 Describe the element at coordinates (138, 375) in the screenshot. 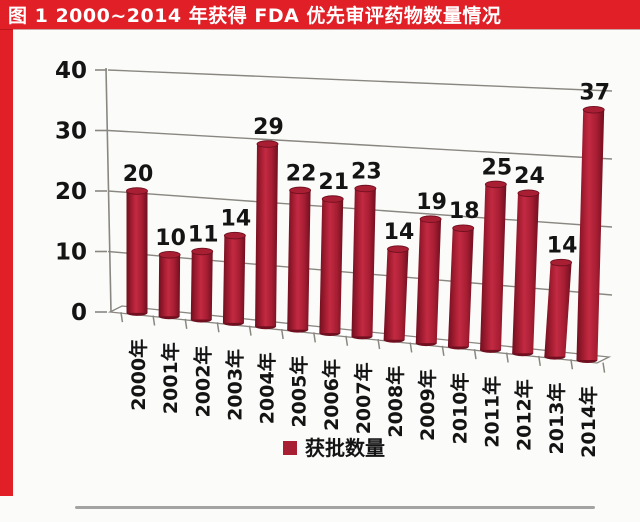

I see `x-axis-label: 2000年` at that location.